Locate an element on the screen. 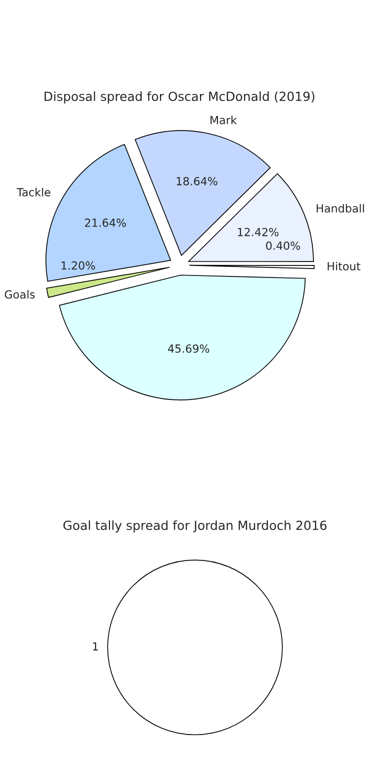 Image resolution: width=390 pixels, height=780 pixels. data-label: 12.42% is located at coordinates (258, 232).